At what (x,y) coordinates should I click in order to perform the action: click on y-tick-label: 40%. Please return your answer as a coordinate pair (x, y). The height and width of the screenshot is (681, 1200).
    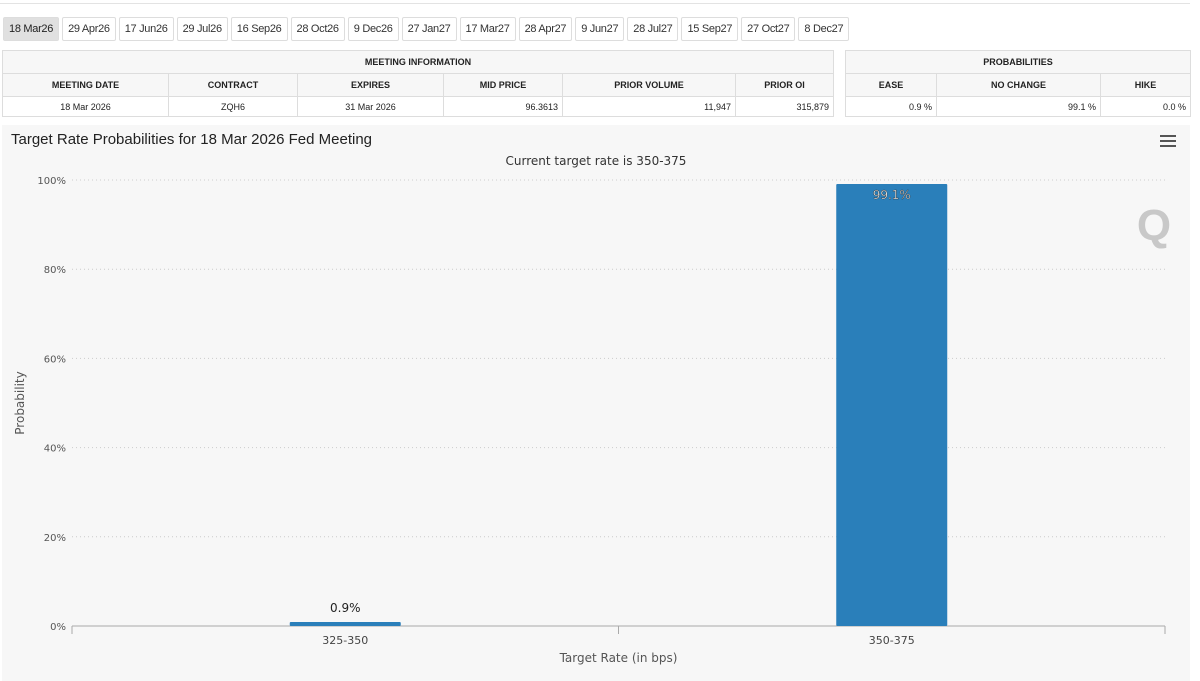
    Looking at the image, I should click on (55, 449).